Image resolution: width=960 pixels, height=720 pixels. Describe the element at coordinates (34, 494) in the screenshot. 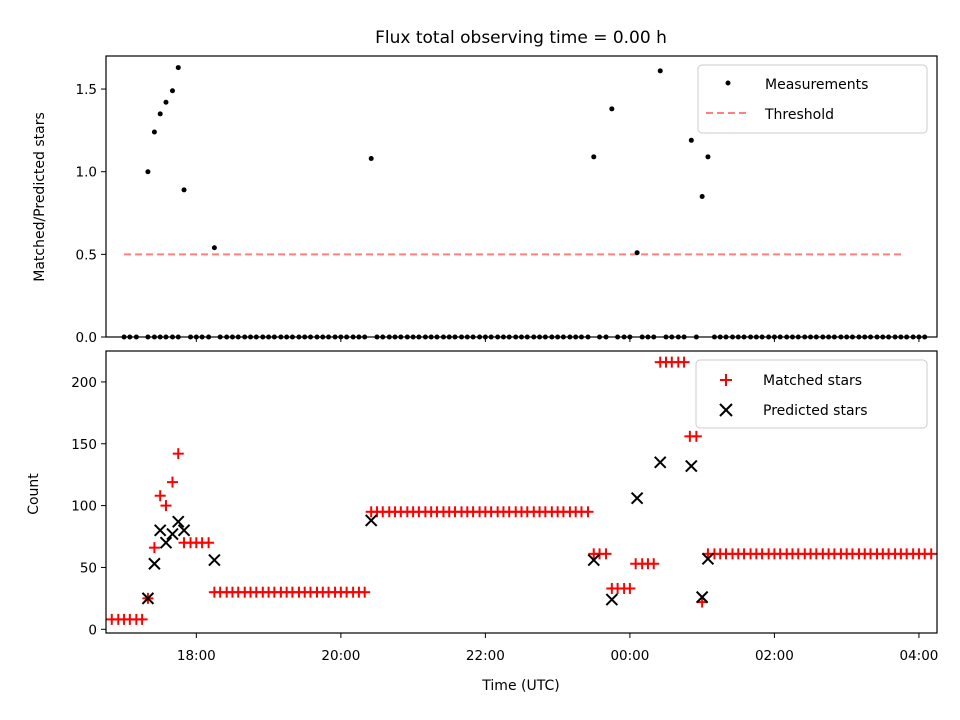

I see `counts-y-axis-label: Count` at that location.